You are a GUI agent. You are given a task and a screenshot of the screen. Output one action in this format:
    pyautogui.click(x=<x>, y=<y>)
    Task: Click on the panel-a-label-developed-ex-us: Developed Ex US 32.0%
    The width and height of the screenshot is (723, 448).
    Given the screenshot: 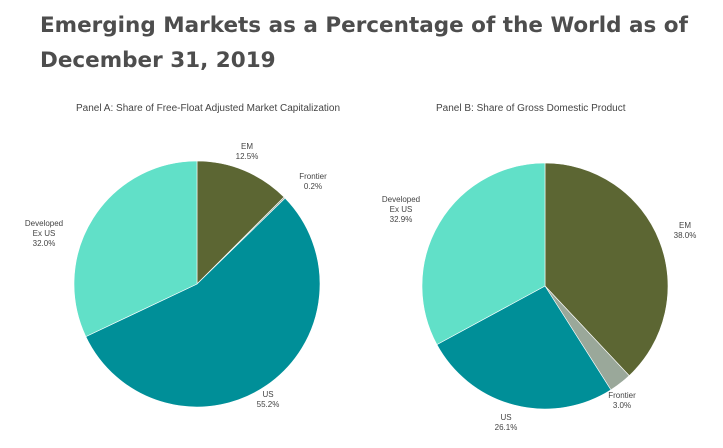 What is the action you would take?
    pyautogui.click(x=44, y=234)
    